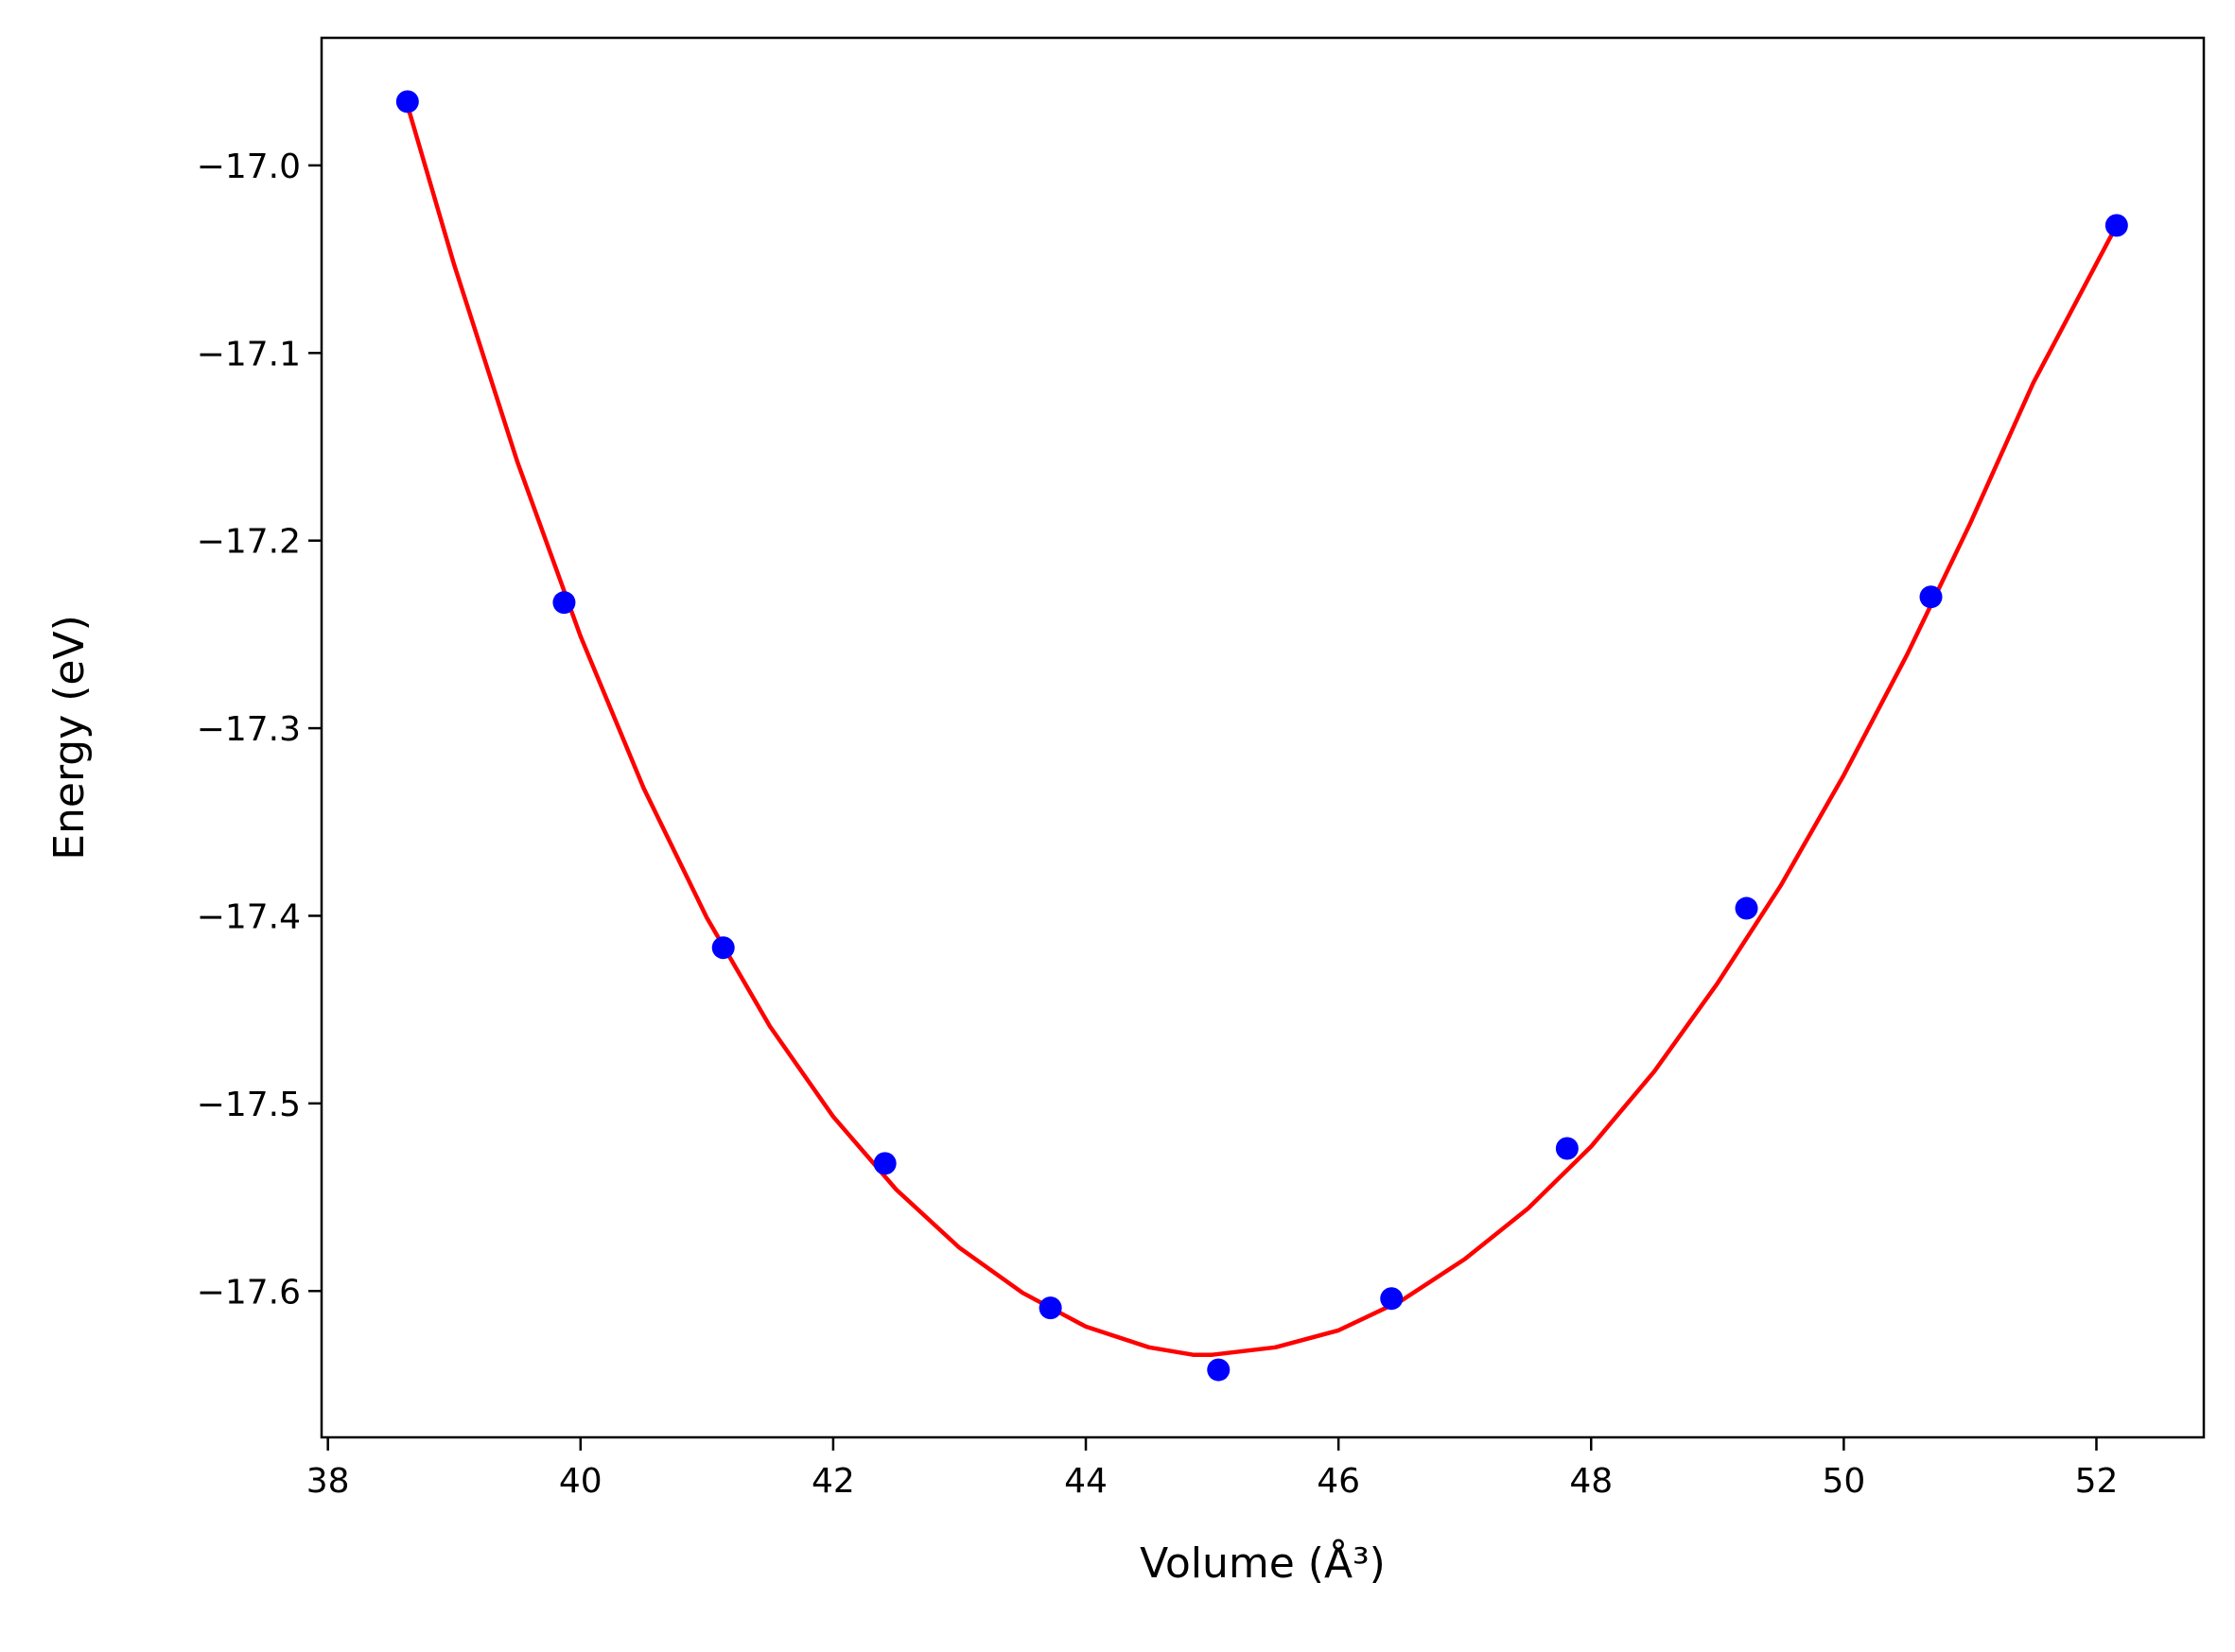 Image resolution: width=2235 pixels, height=1652 pixels. I want to click on y-tick-label: −17.6, so click(249, 1292).